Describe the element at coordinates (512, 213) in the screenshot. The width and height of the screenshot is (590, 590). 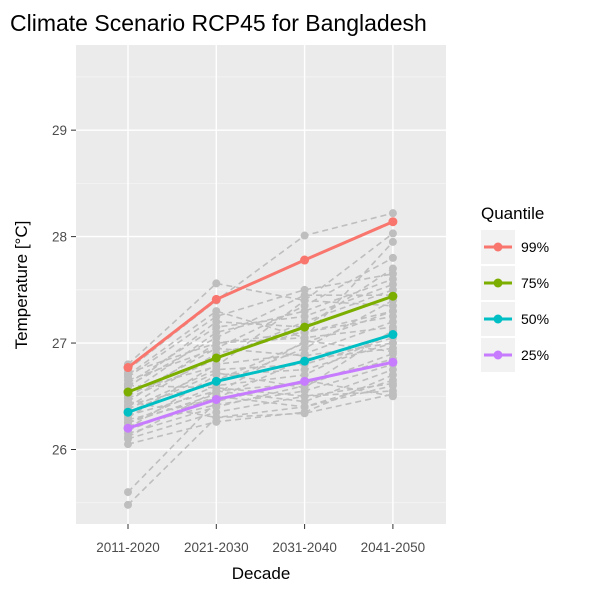
I see `legend-title: Quantile` at that location.